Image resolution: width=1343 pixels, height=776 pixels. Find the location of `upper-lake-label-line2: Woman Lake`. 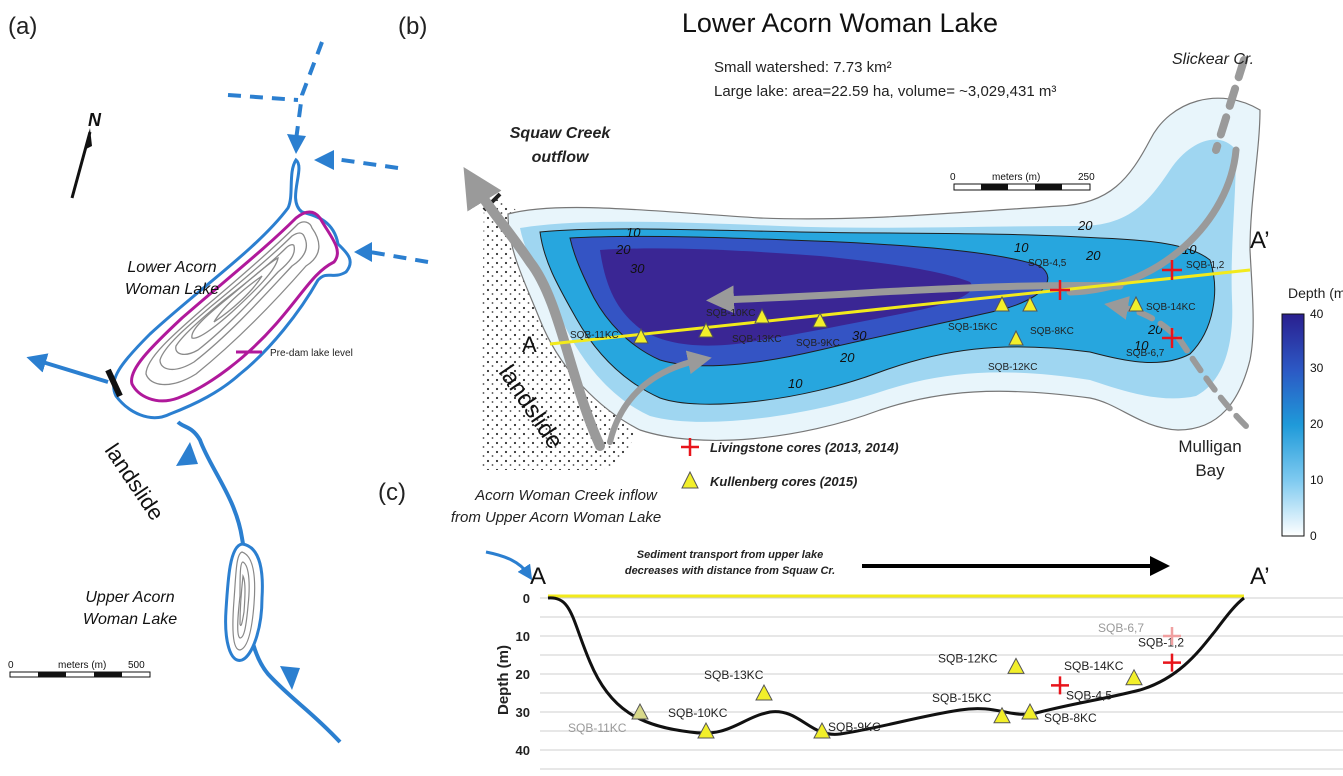

upper-lake-label-line2: Woman Lake is located at coordinates (130, 619).